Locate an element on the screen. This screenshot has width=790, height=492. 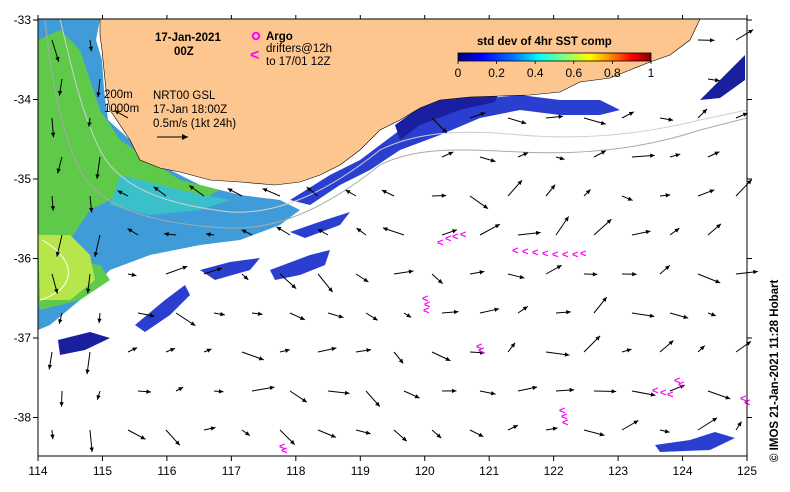
y-tick-label: -35 is located at coordinates (23, 179).